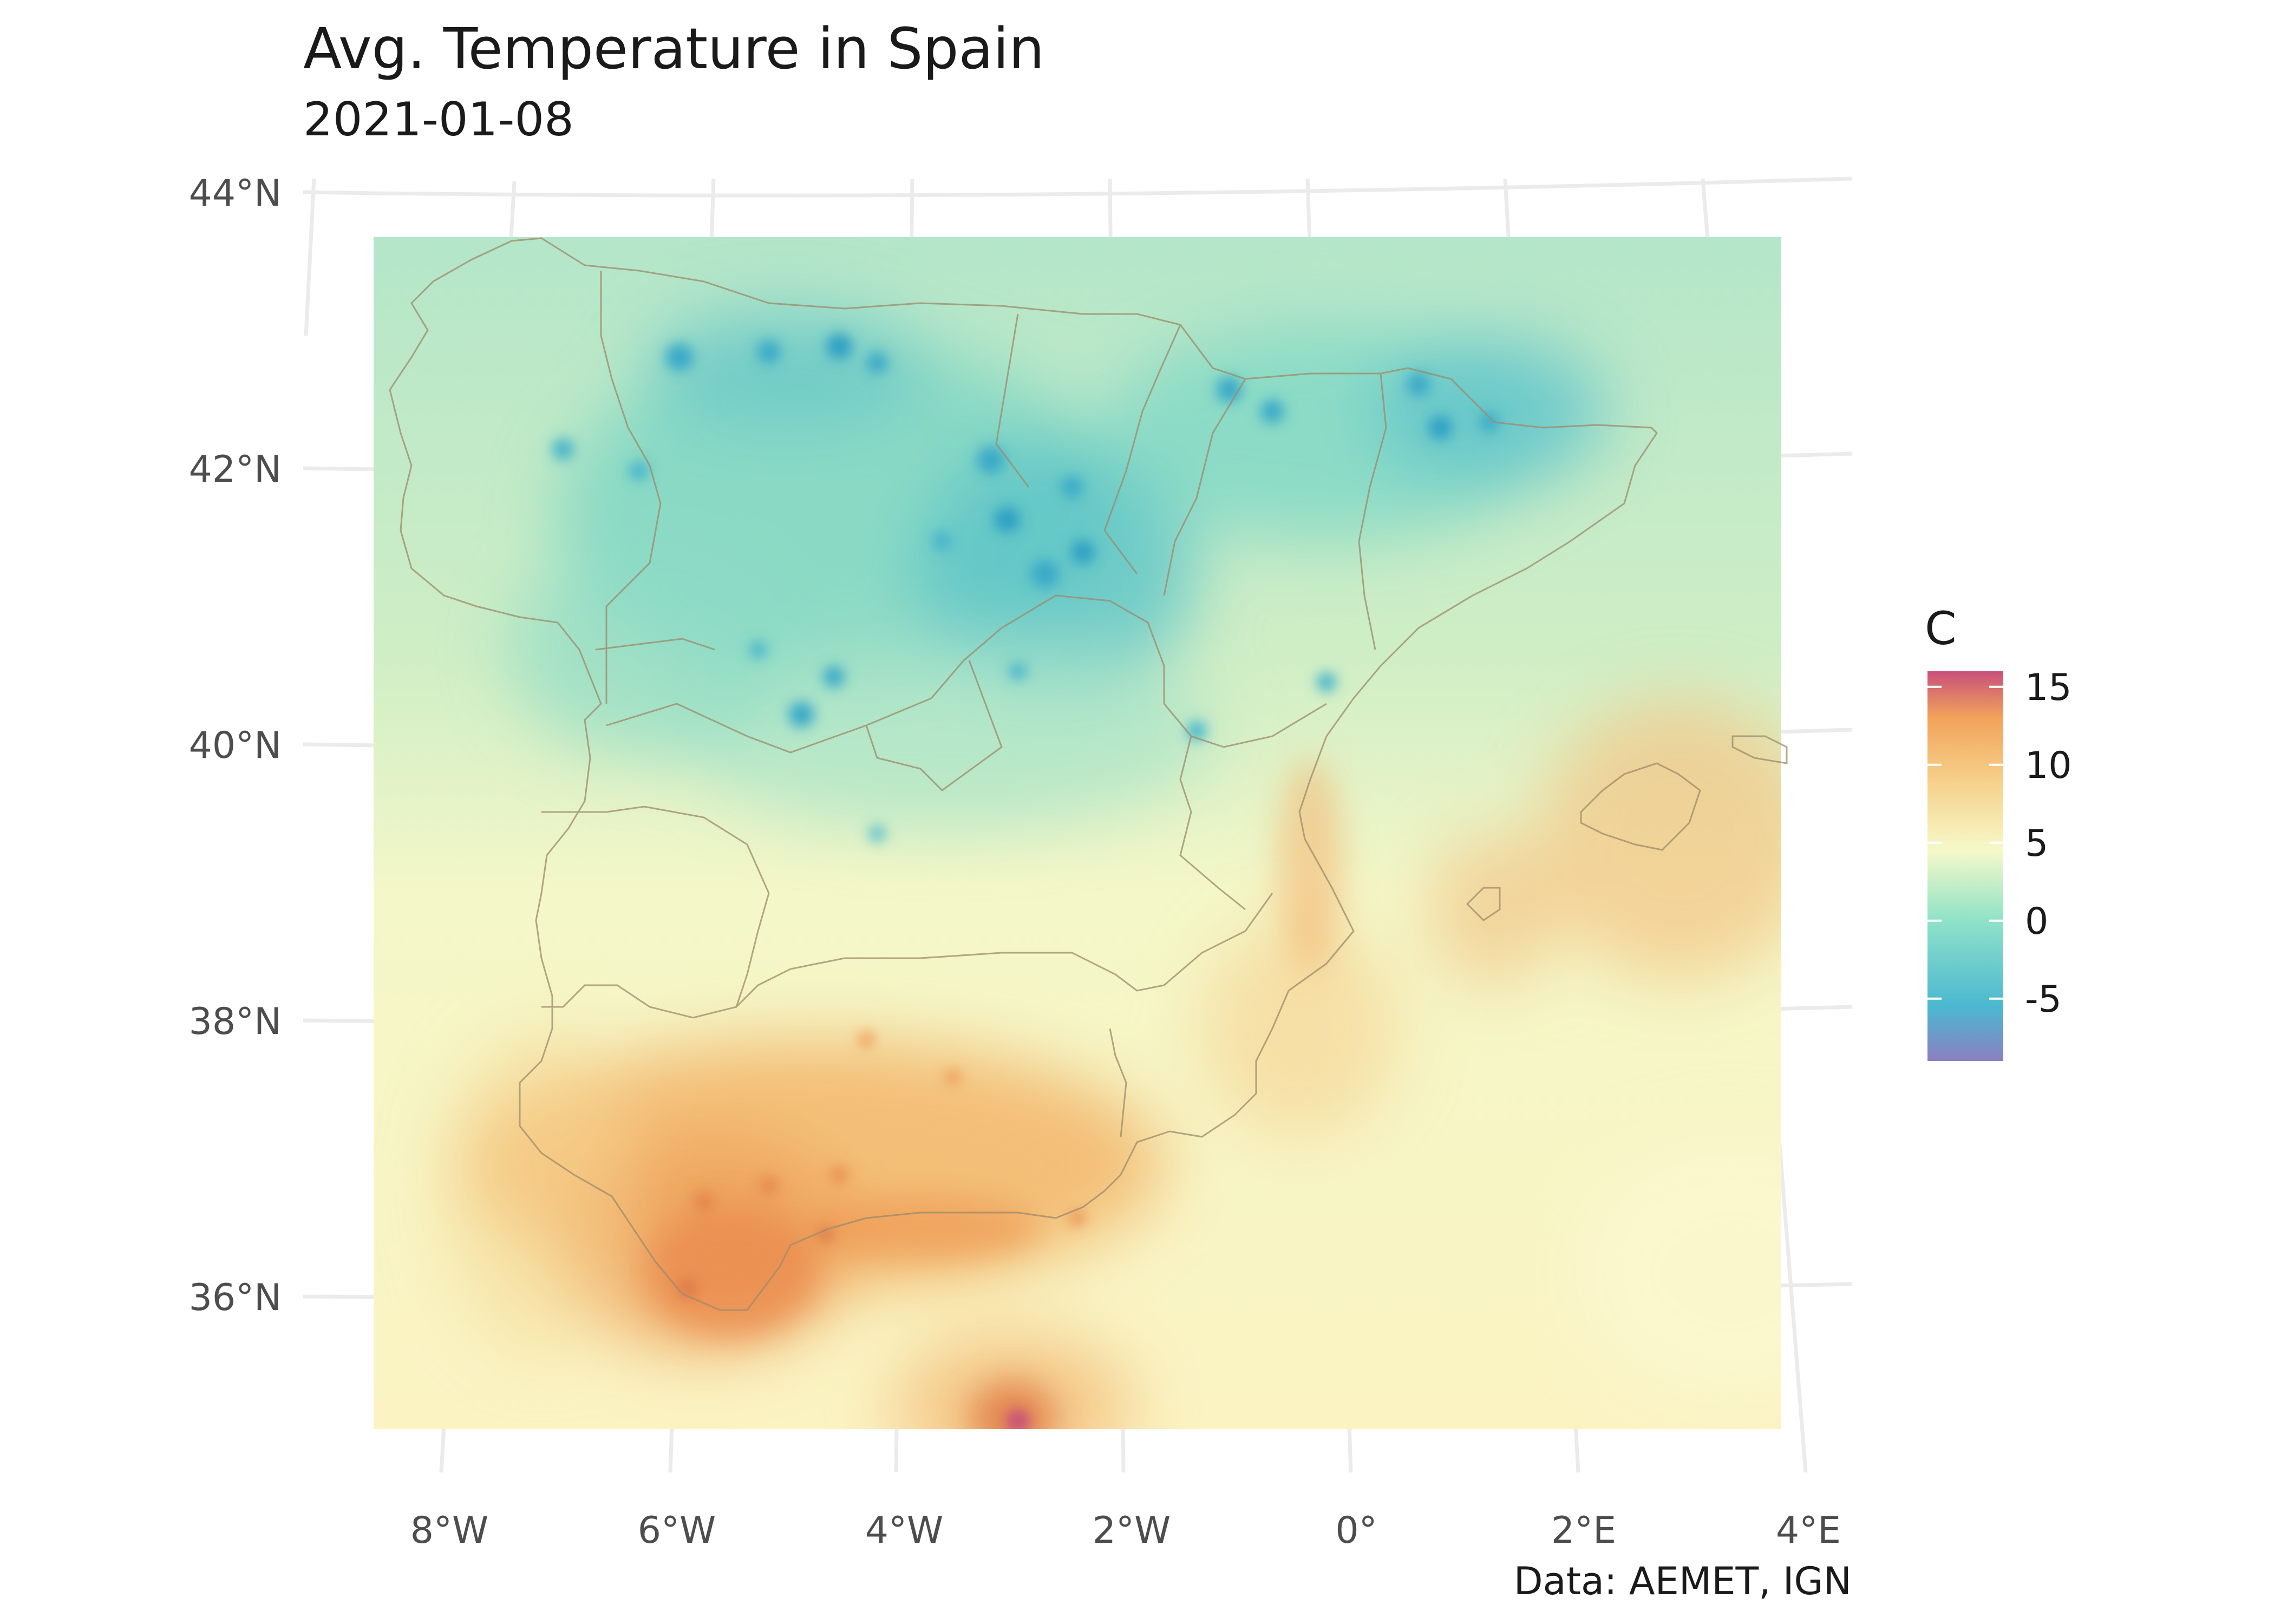 The height and width of the screenshot is (1624, 2274). I want to click on lat-label-38: 38°N, so click(236, 1021).